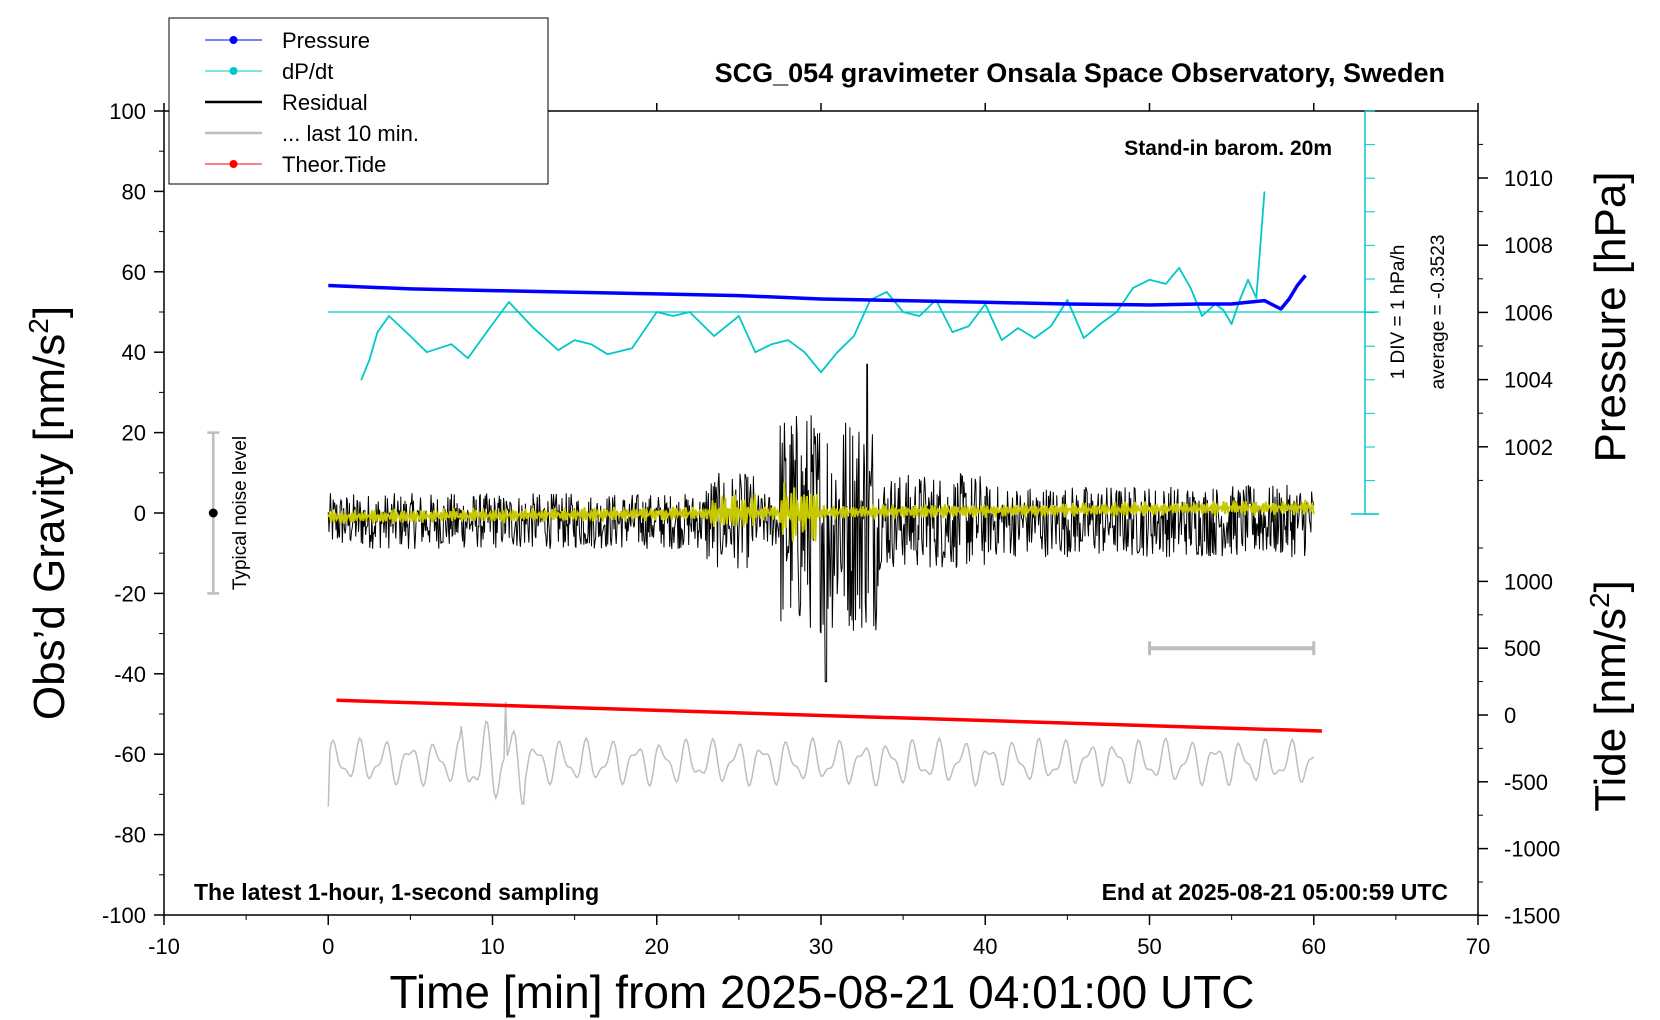 This screenshot has height=1020, width=1660. I want to click on y-tick-label: -100, so click(124, 915).